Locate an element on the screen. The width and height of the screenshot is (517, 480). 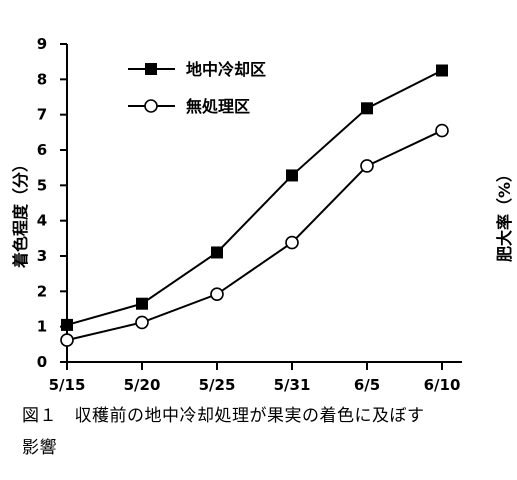
y-tick-label: 0 is located at coordinates (42, 362).